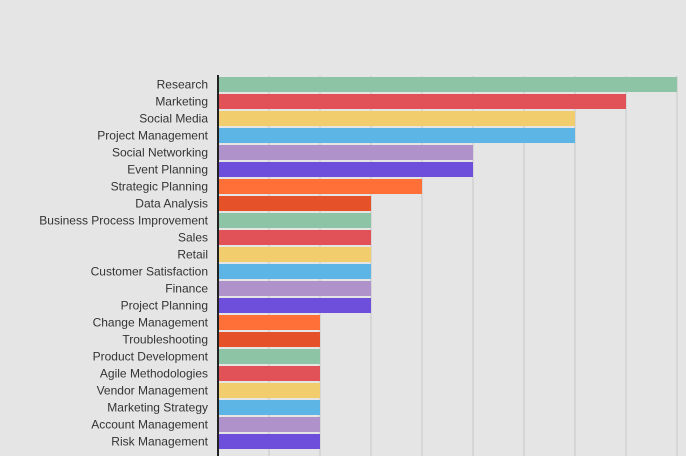  What do you see at coordinates (186, 289) in the screenshot?
I see `category-label: Finance` at bounding box center [186, 289].